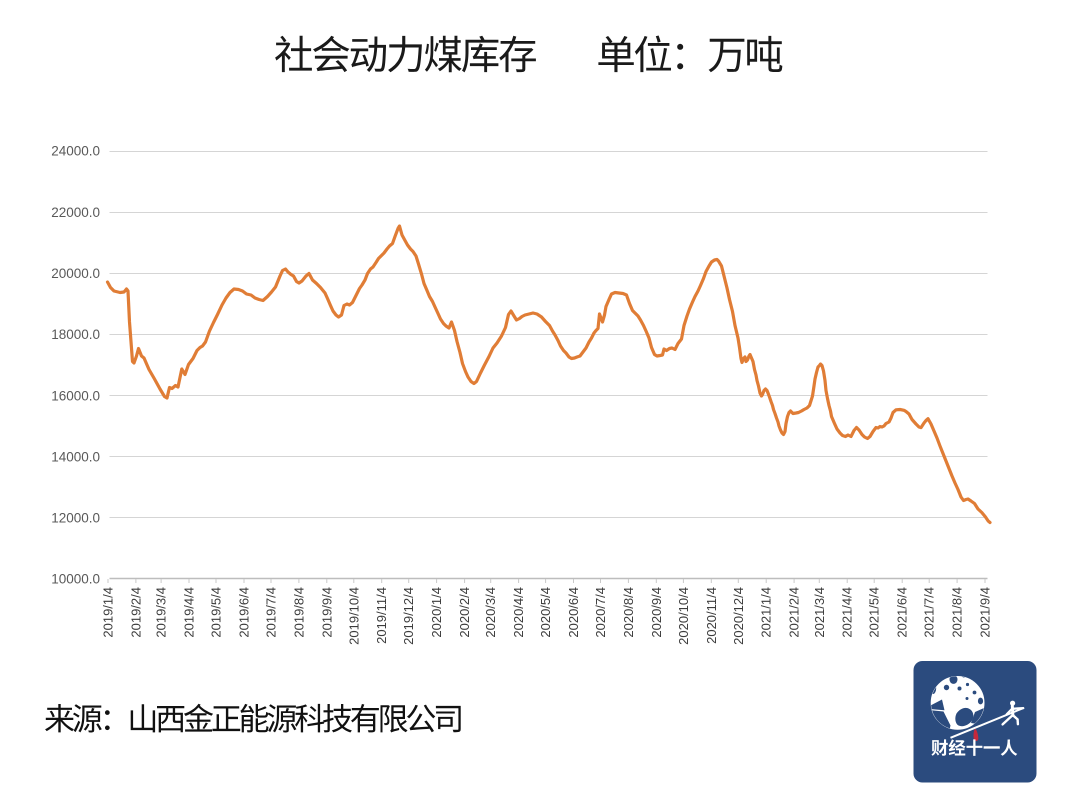 Image resolution: width=1080 pixels, height=798 pixels. Describe the element at coordinates (573, 612) in the screenshot. I see `svg-text: 2020/6/4` at that location.